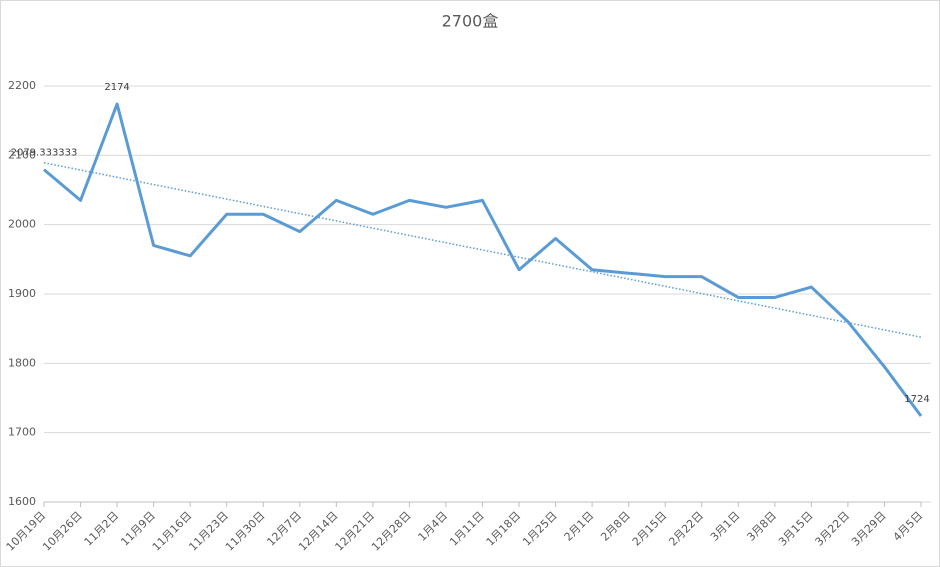 The image size is (940, 567). What do you see at coordinates (22, 85) in the screenshot?
I see `y-tick-label: 2200` at bounding box center [22, 85].